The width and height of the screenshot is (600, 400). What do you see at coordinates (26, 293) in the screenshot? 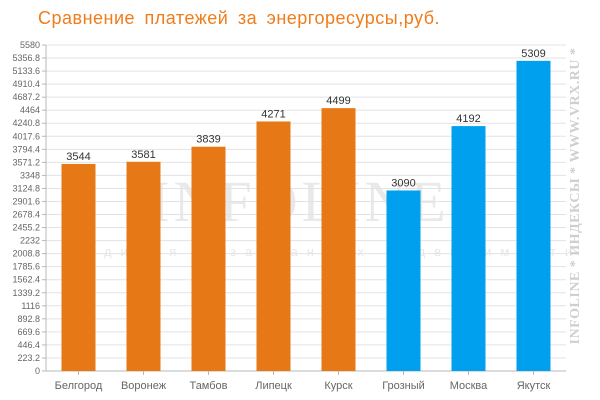
I see `y-tick-label: 1339.2` at bounding box center [26, 293].